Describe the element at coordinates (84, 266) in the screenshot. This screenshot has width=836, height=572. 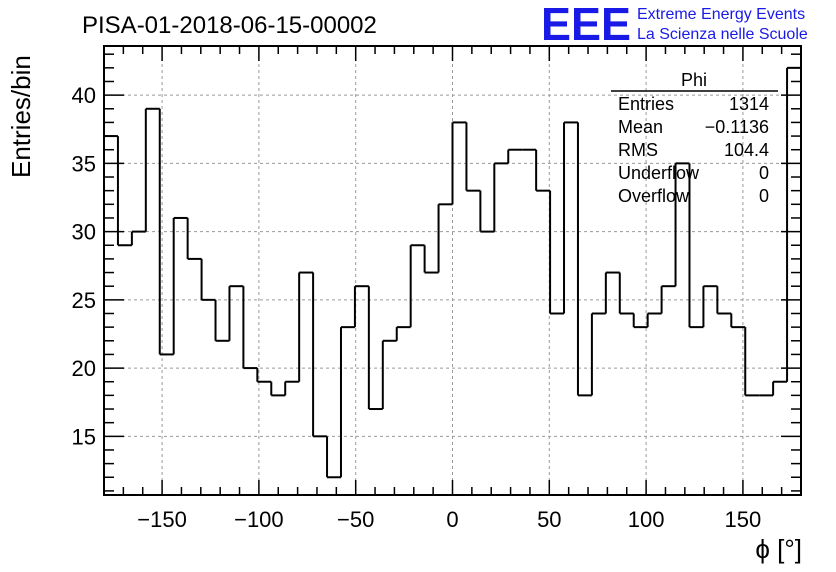
I see `y-tick-labels: 15 20 25 30 35 40` at that location.